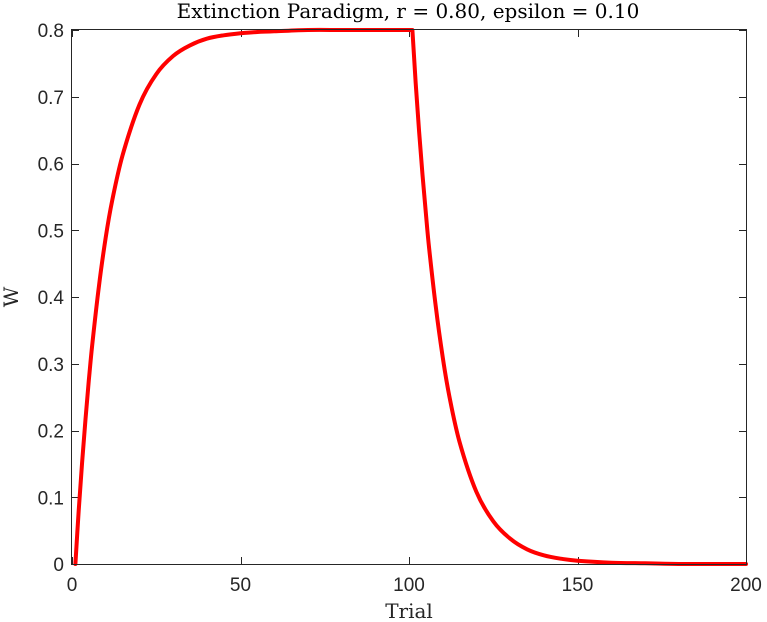 This screenshot has width=767, height=622. What do you see at coordinates (51, 231) in the screenshot?
I see `y-tick-label: 0.5` at bounding box center [51, 231].